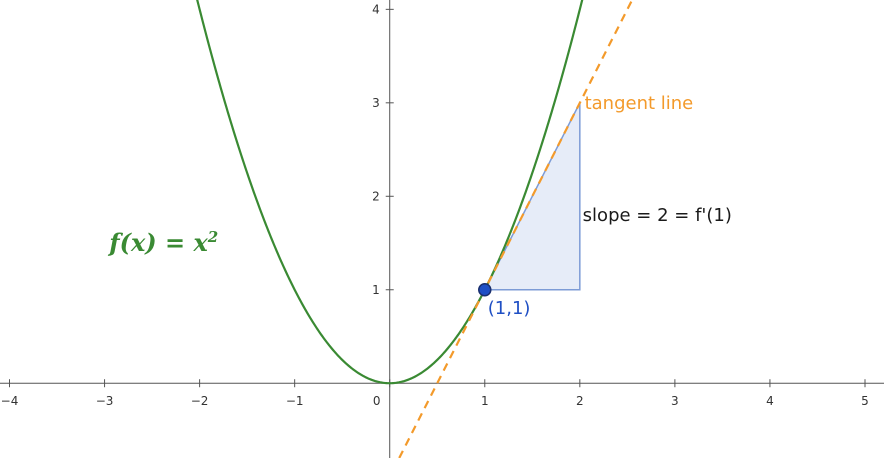  I want to click on x-tick-label: 1, so click(485, 401).